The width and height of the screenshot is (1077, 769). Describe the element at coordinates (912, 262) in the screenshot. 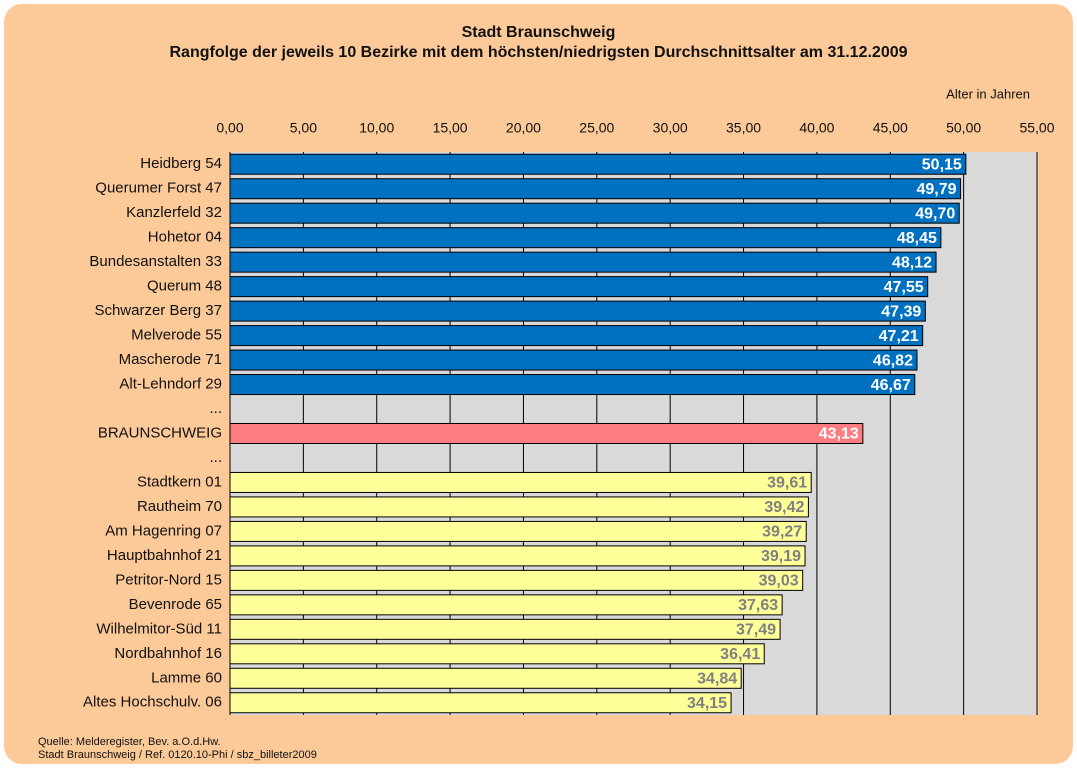

I see `value-label: 48,12` at that location.